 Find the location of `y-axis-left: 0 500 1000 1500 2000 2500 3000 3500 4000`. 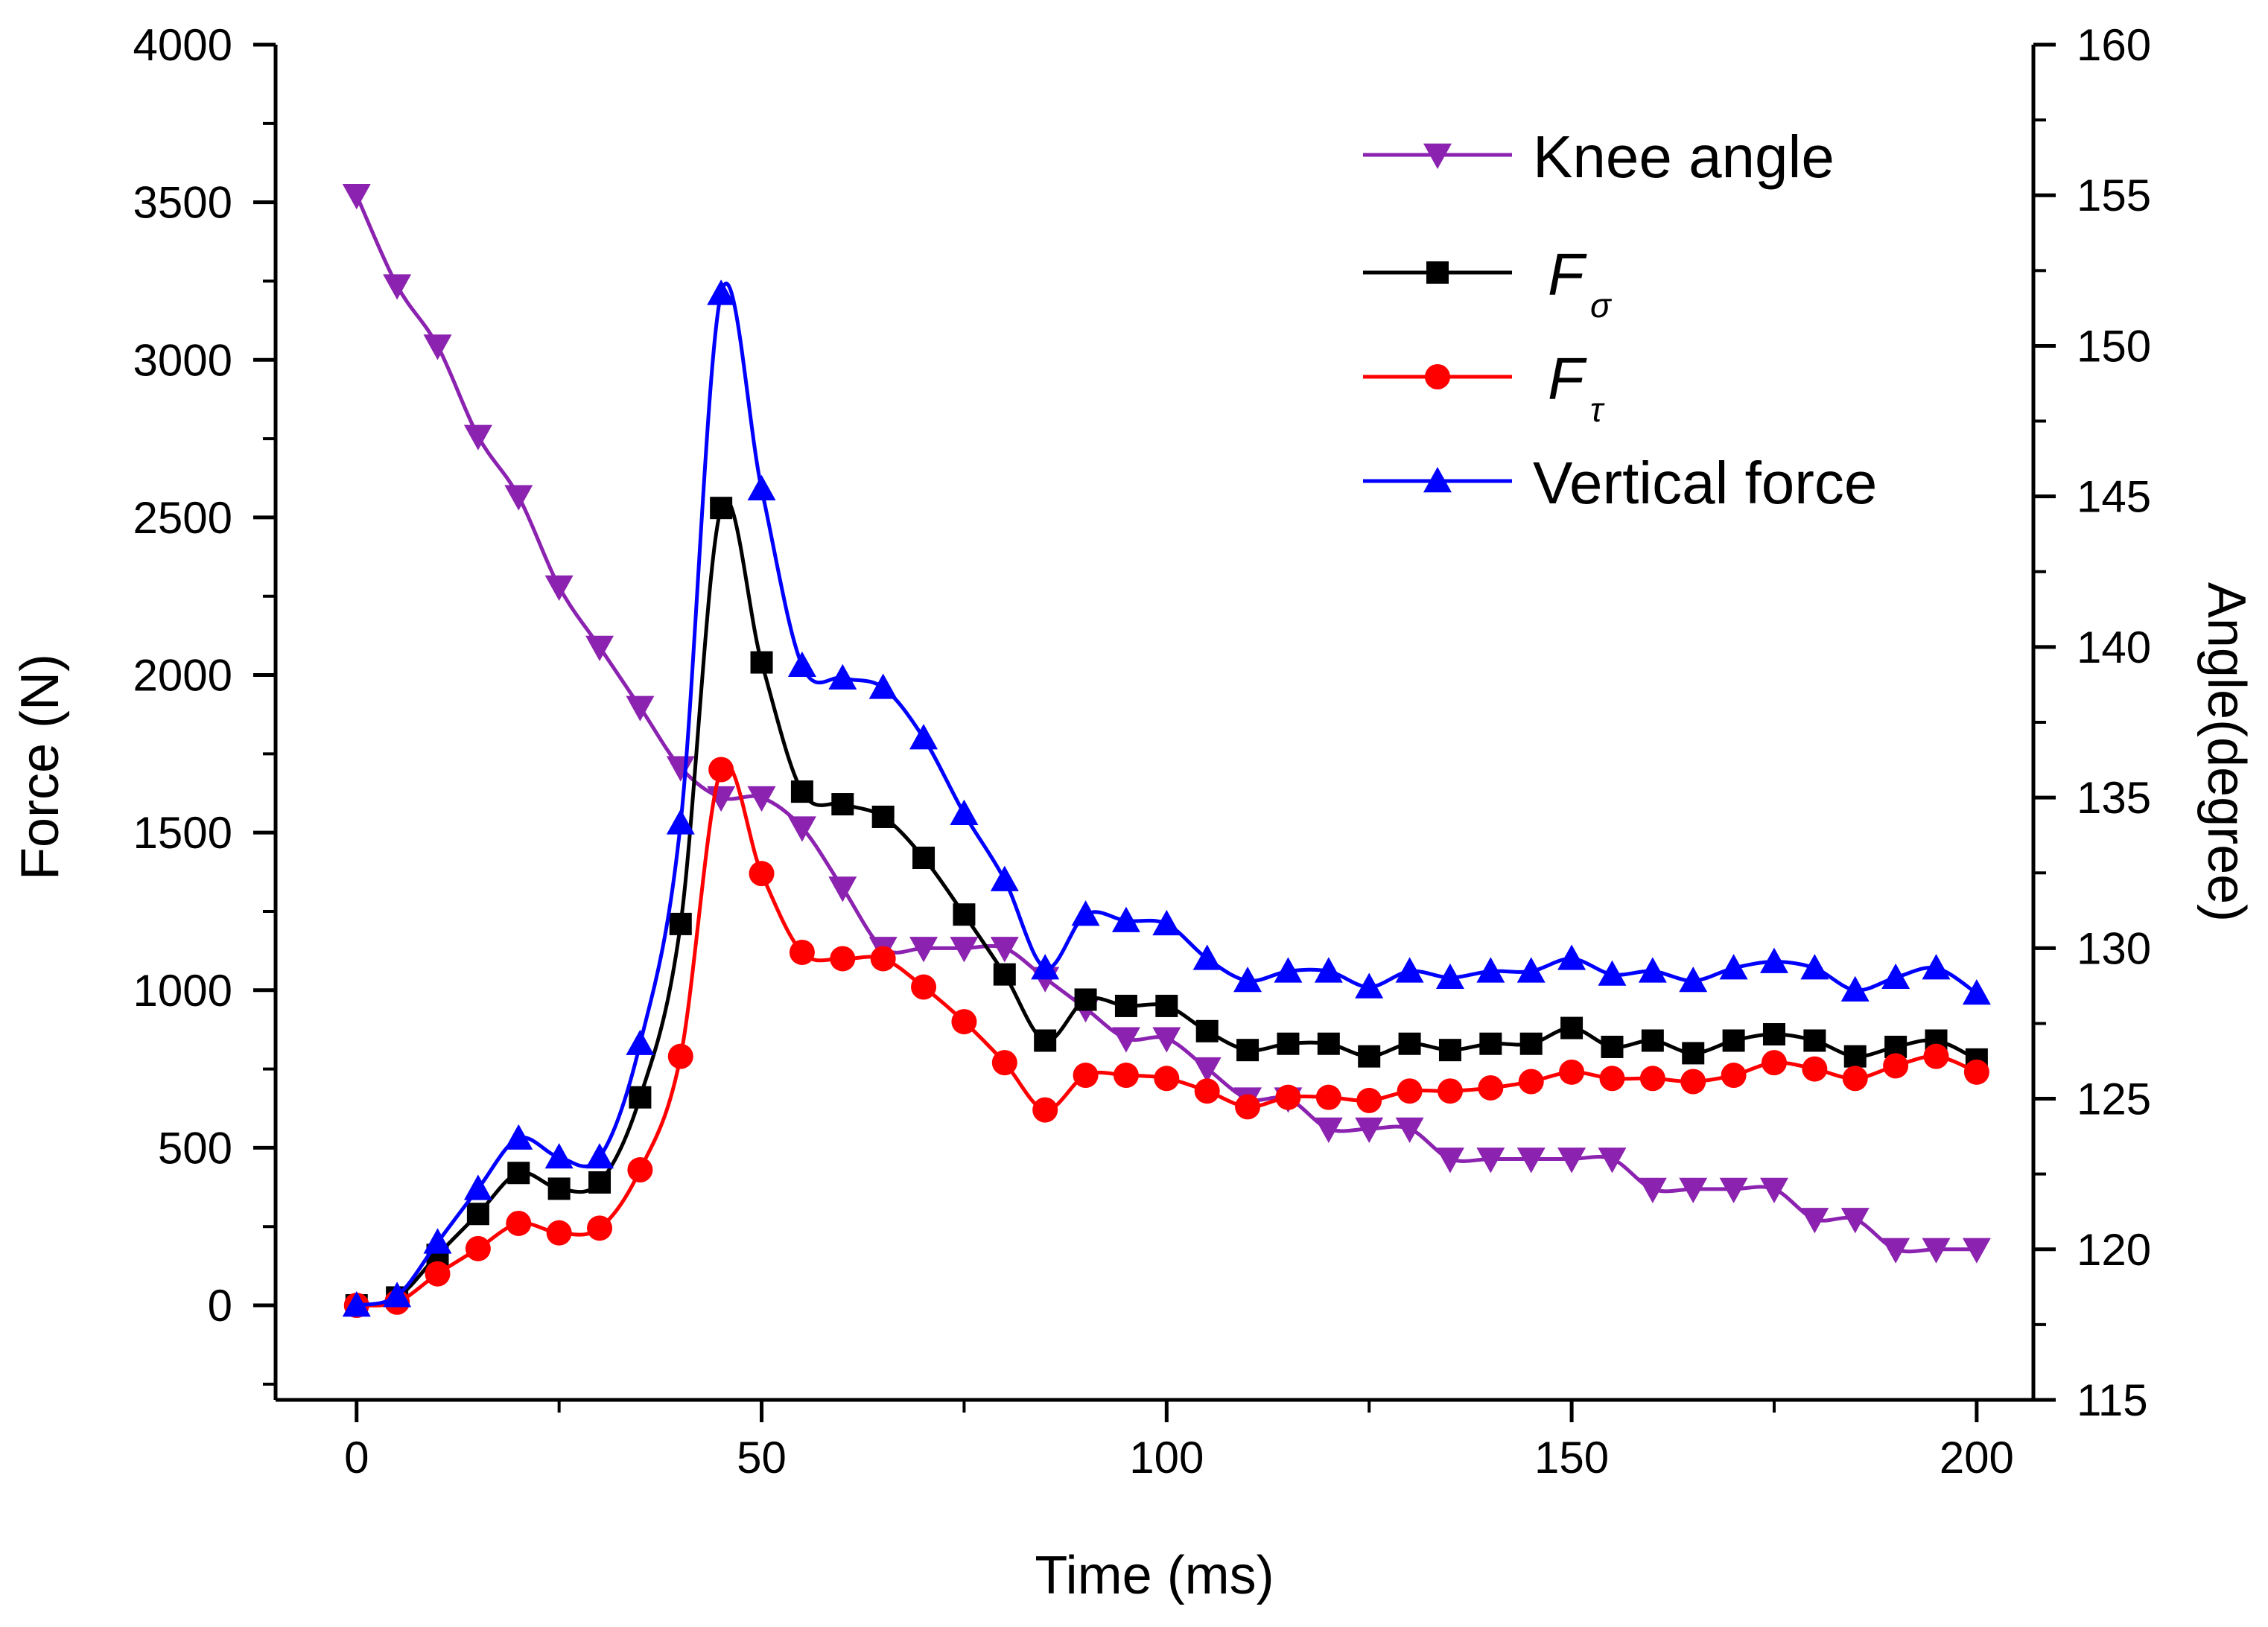

y-axis-left: 0 500 1000 1500 2000 2500 3000 3500 4000 is located at coordinates (204, 703).